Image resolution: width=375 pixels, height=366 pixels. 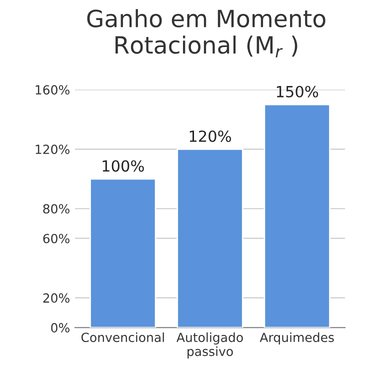 I want to click on data-label: 100%, so click(x=123, y=166).